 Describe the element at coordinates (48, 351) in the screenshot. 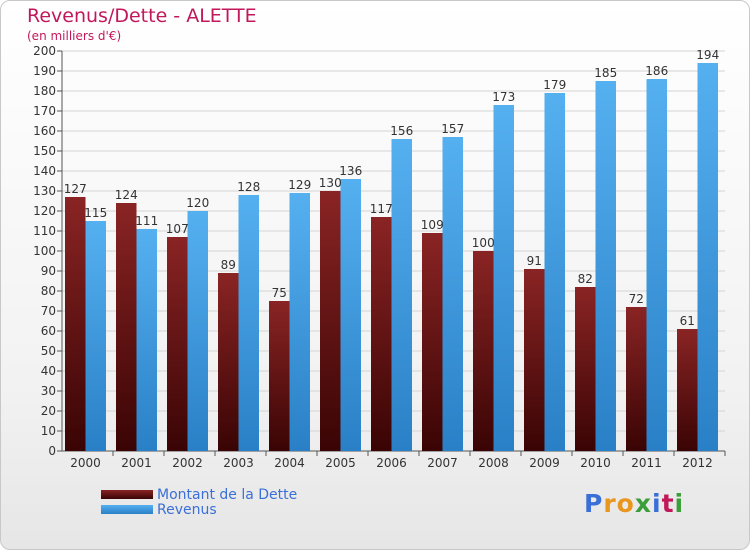

I see `y-tick-label: 50` at that location.